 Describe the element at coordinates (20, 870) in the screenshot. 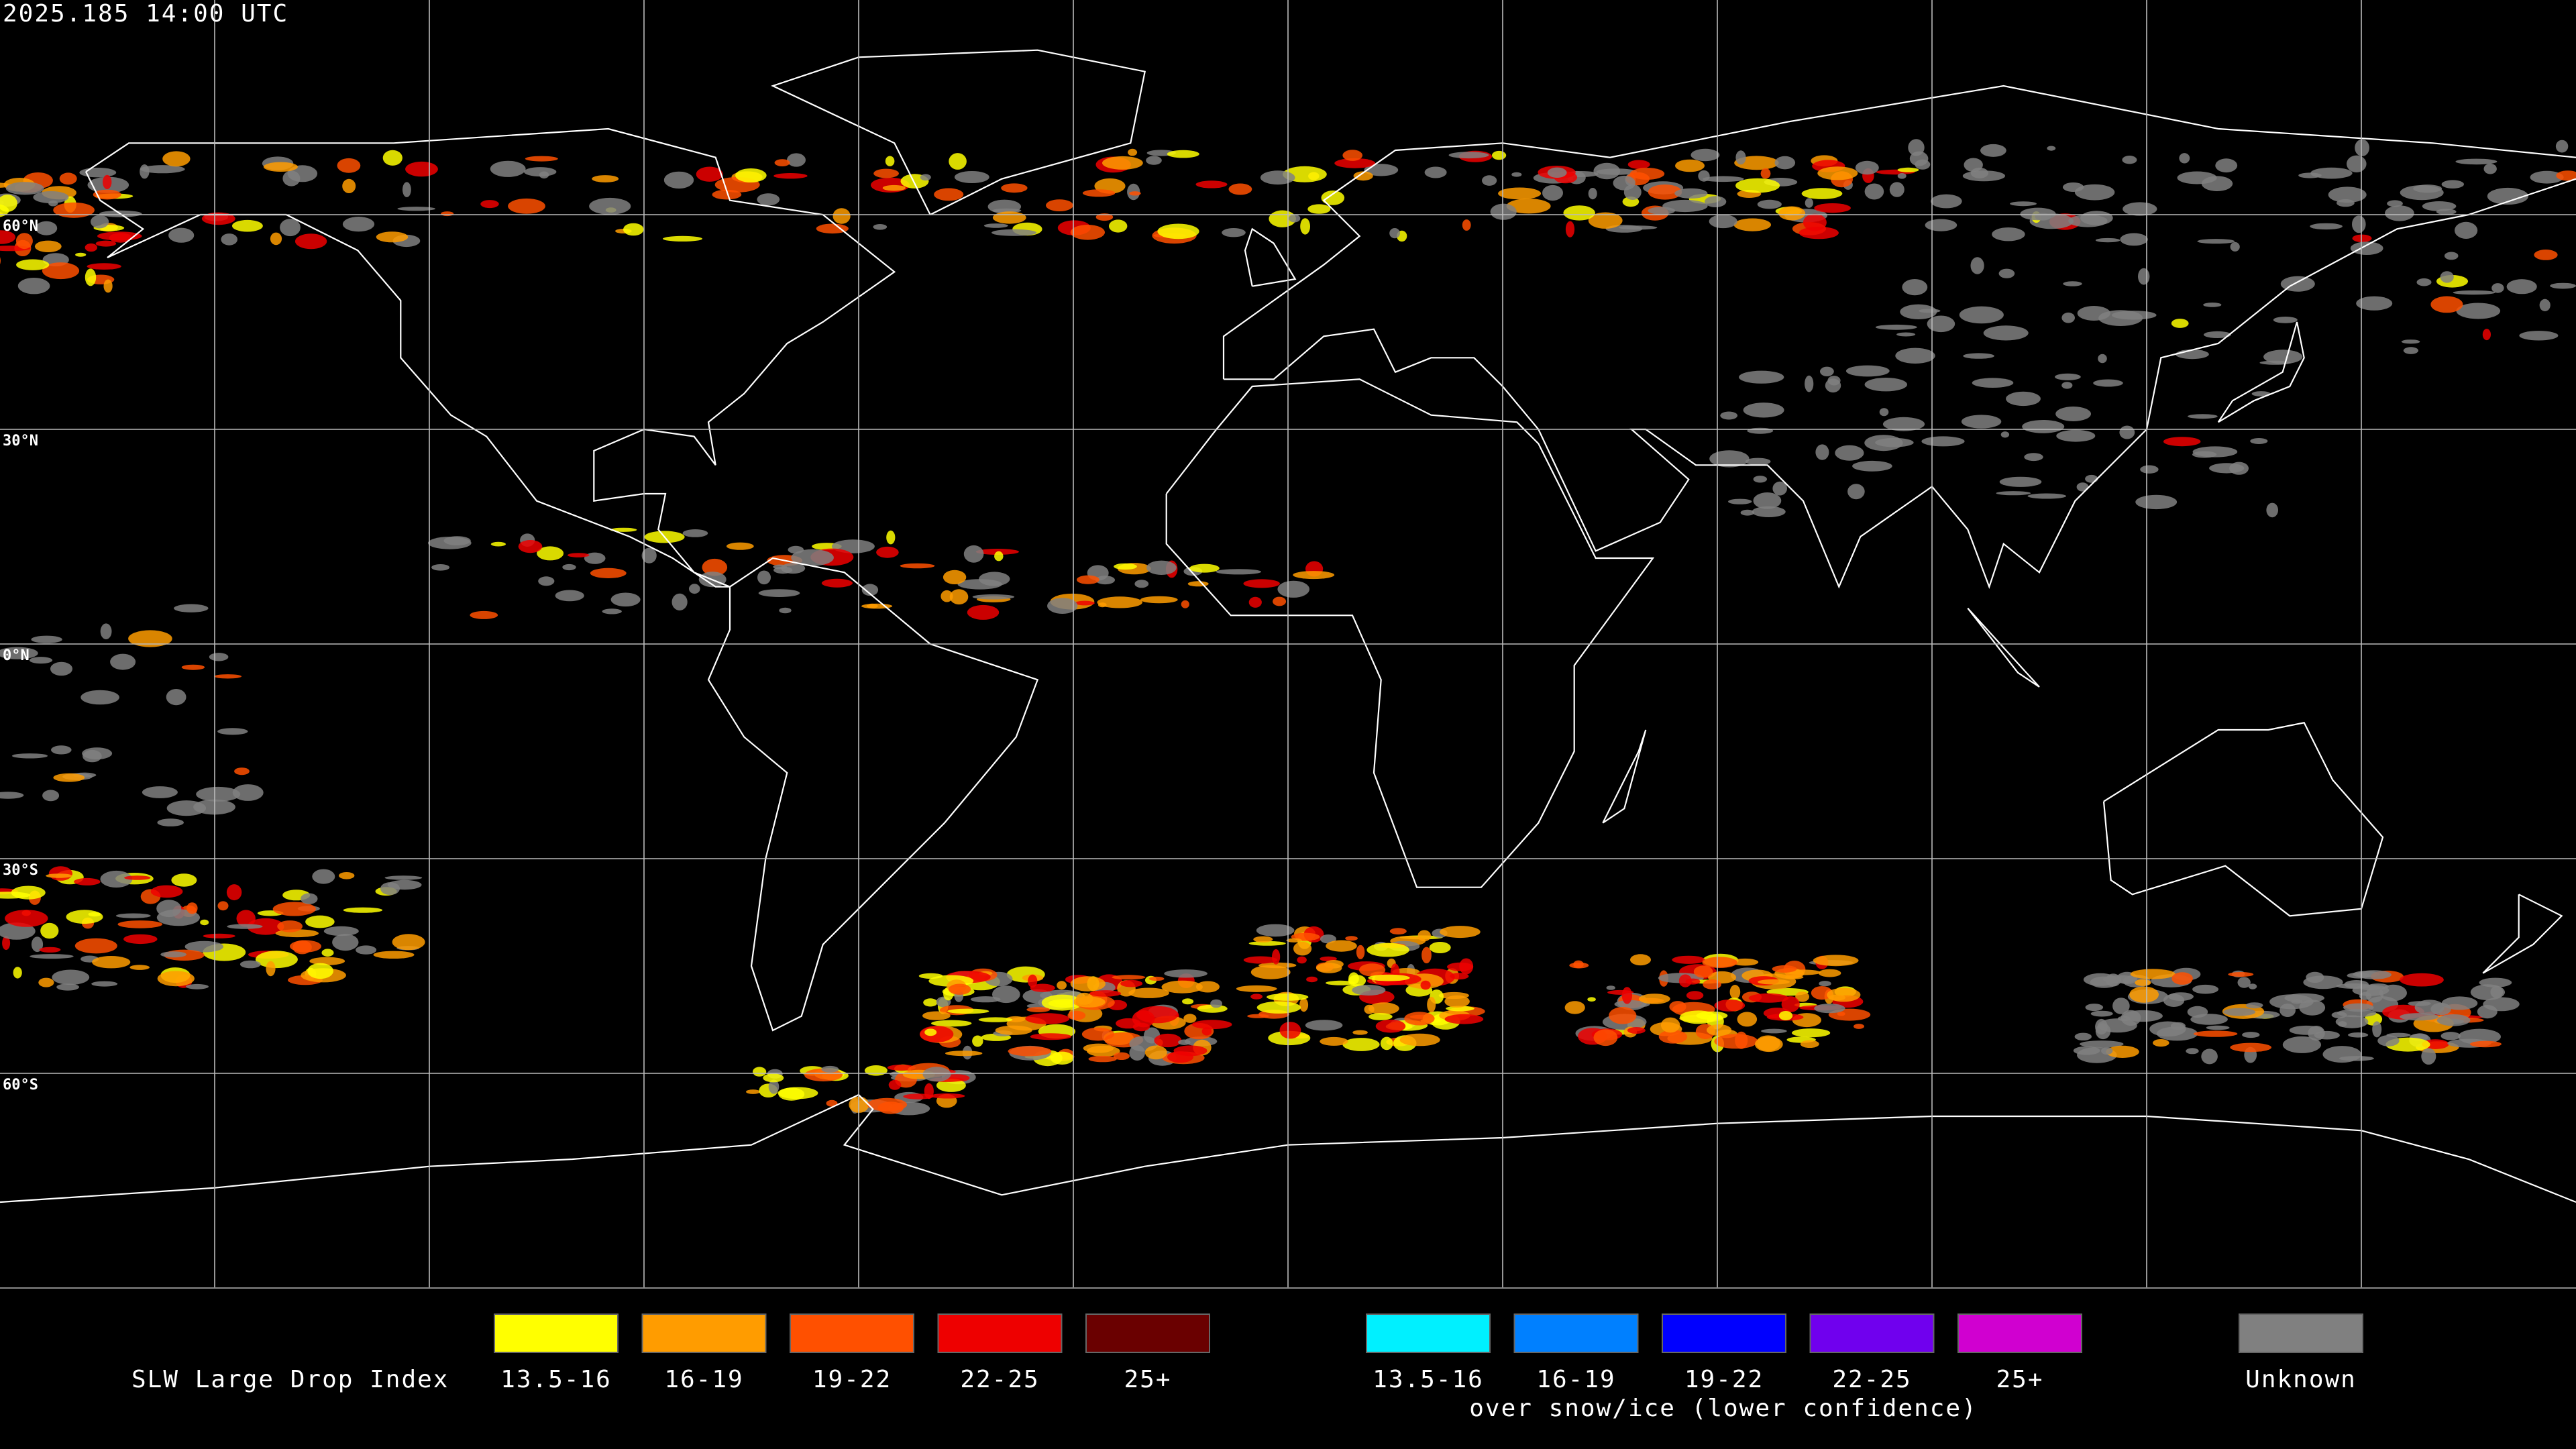

I see `latitude-label: 30°S` at that location.